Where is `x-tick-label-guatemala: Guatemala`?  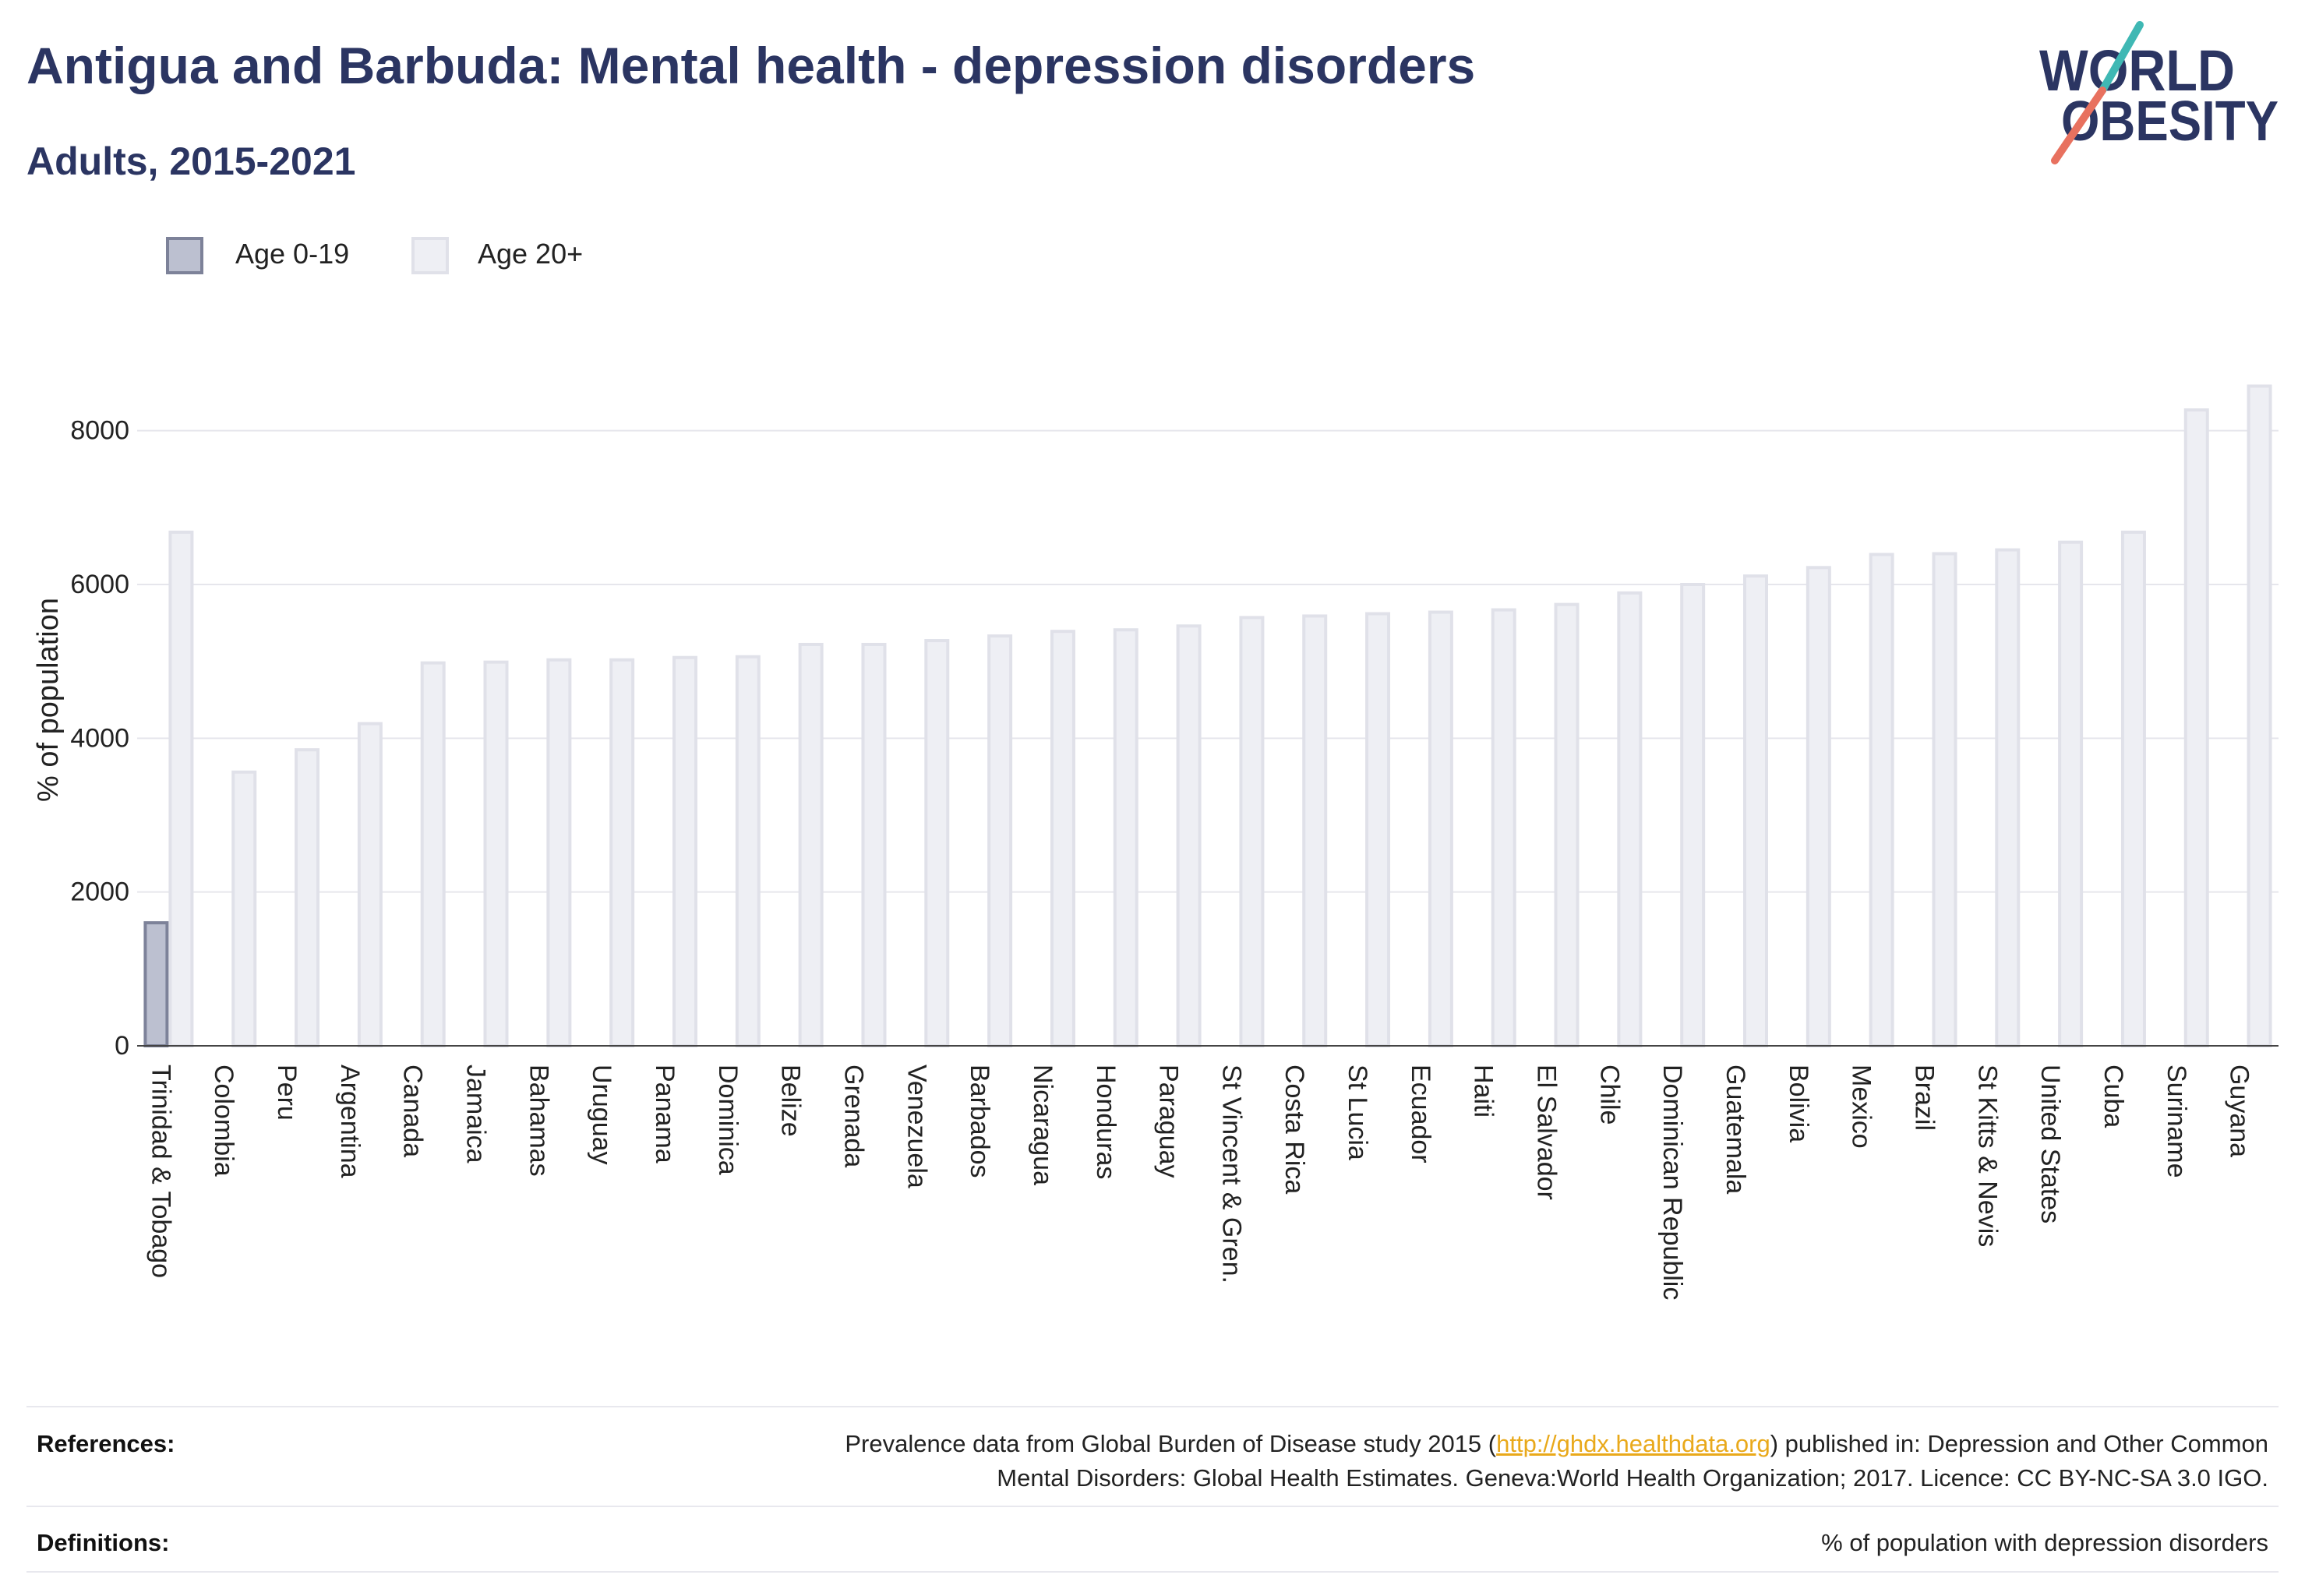 x-tick-label-guatemala: Guatemala is located at coordinates (1735, 1129).